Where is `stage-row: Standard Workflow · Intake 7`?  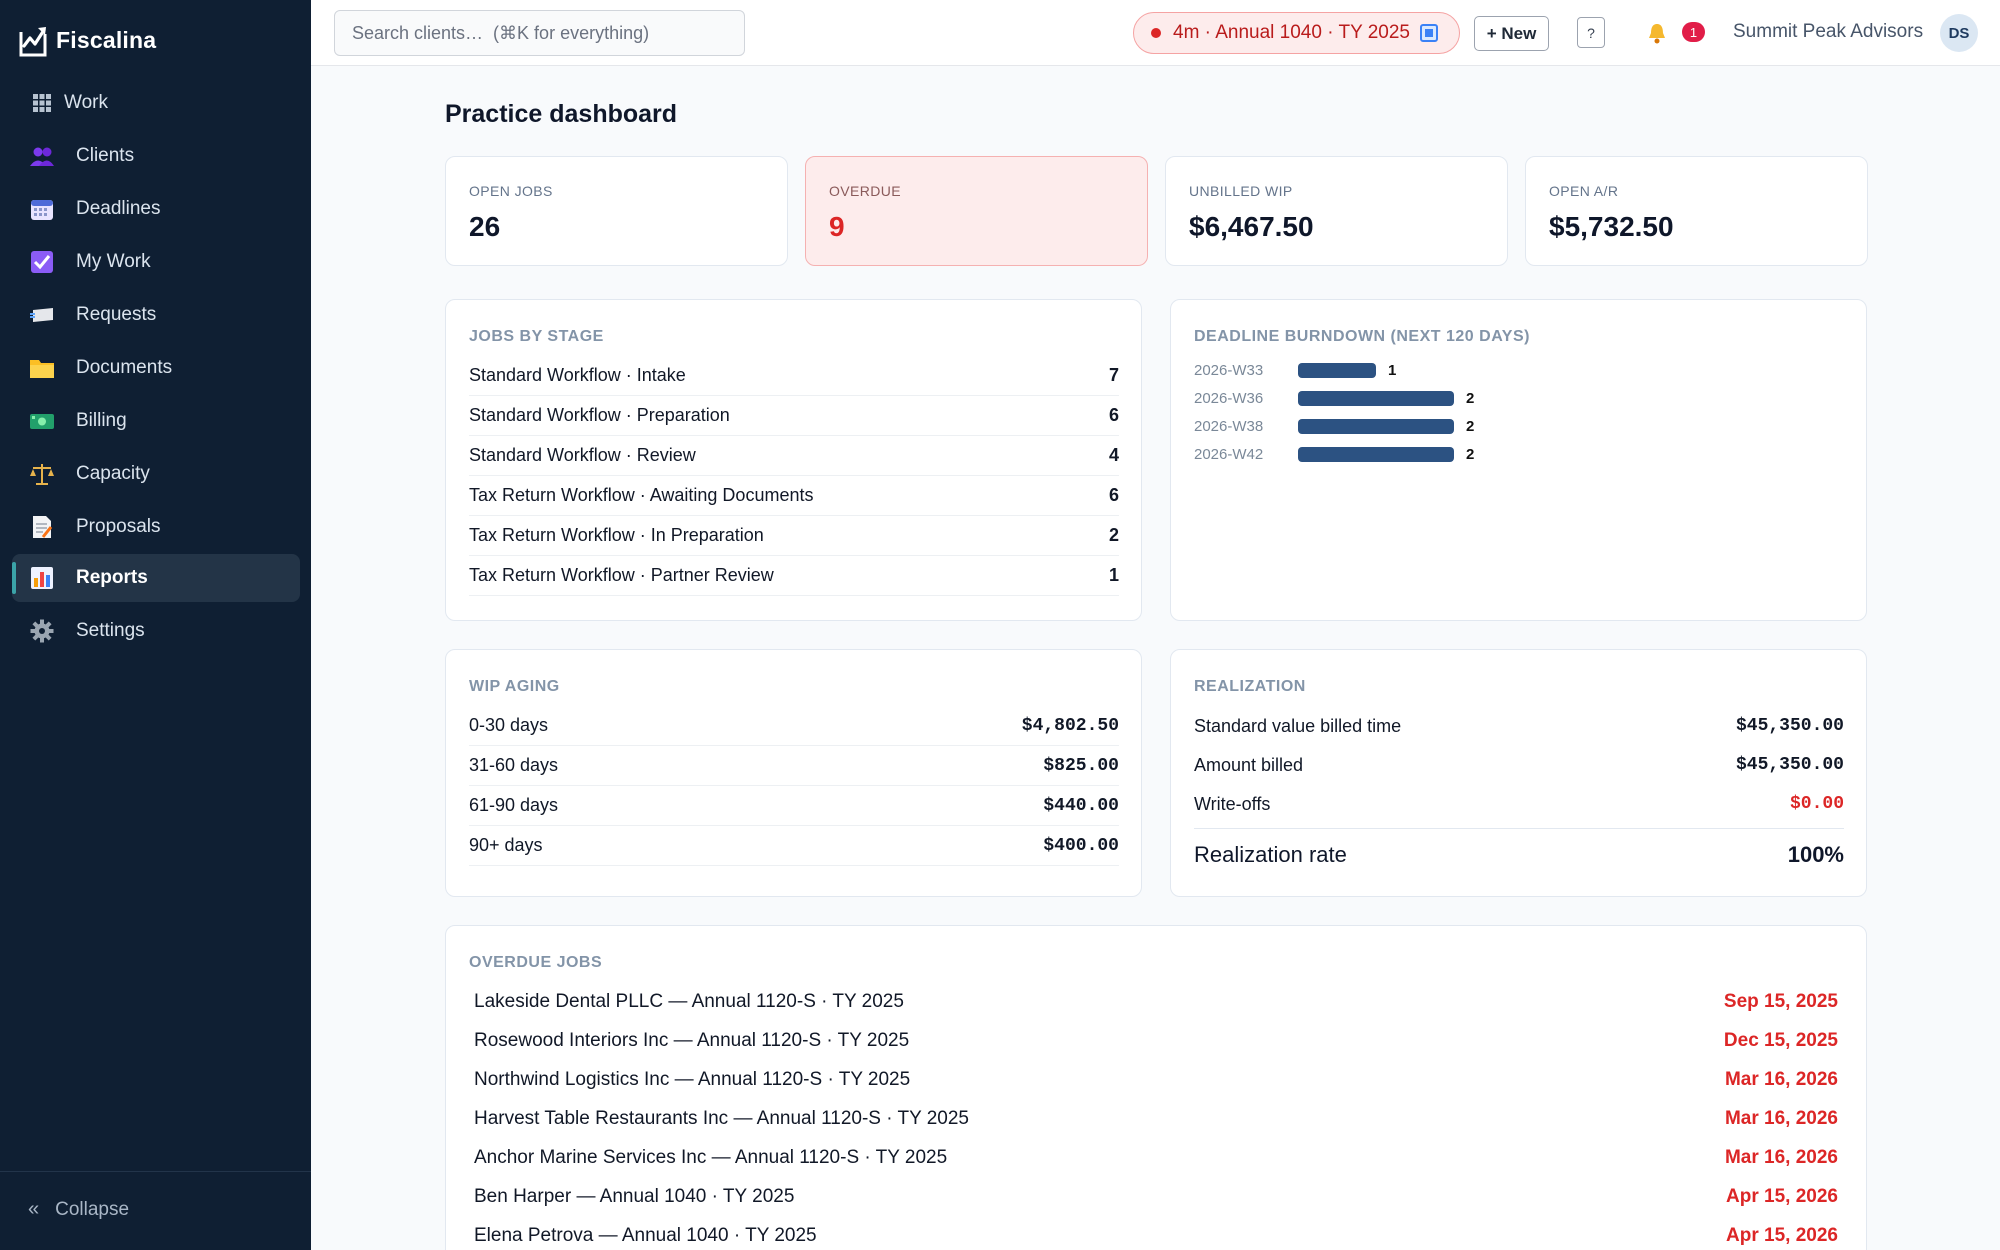 stage-row: Standard Workflow · Intake 7 is located at coordinates (794, 376).